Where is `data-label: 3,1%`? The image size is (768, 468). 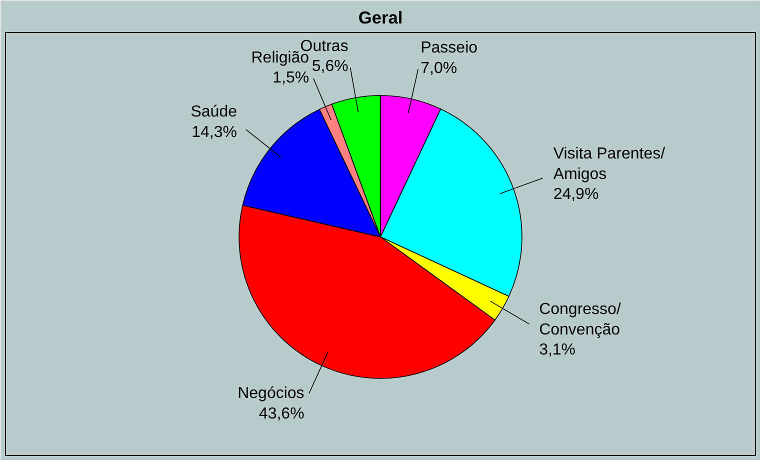
data-label: 3,1% is located at coordinates (557, 350).